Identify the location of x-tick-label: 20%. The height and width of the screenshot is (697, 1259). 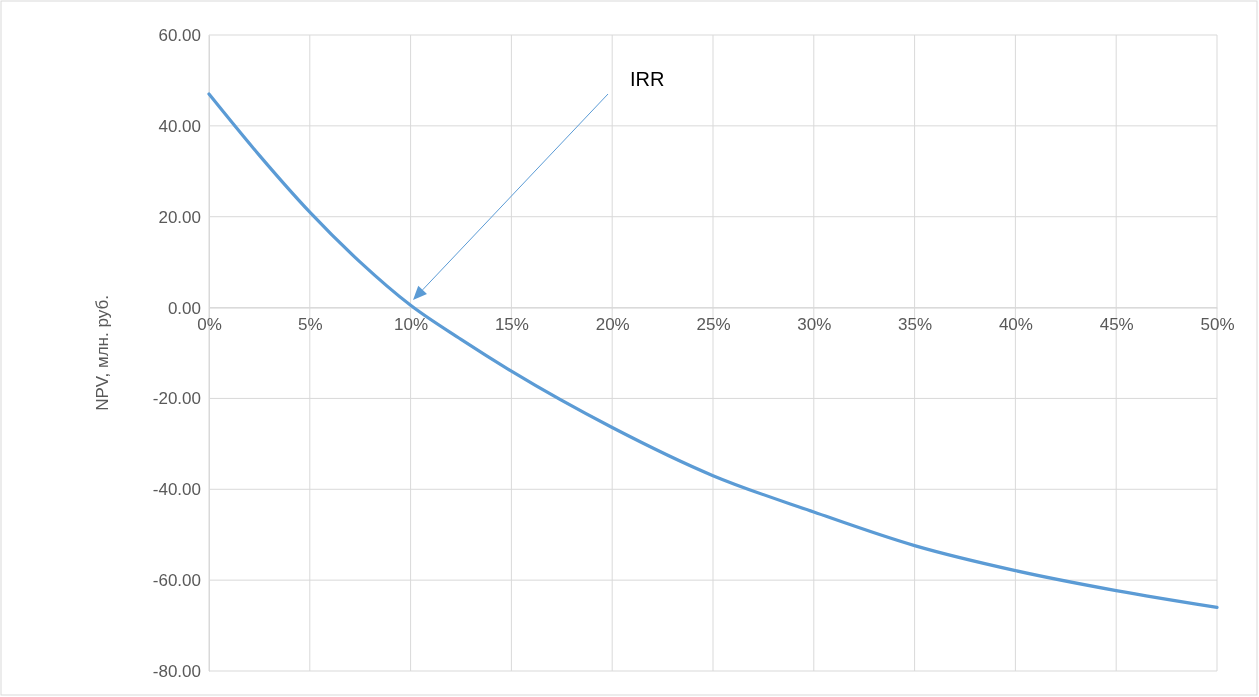
(612, 324).